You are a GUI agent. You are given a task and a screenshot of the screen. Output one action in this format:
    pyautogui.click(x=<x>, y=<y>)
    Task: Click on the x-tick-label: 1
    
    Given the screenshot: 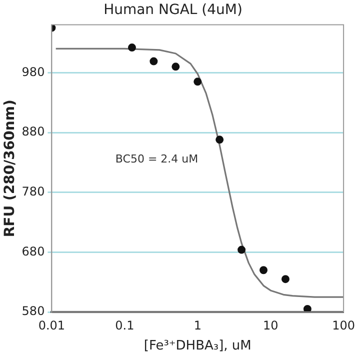 What is the action you would take?
    pyautogui.click(x=198, y=325)
    